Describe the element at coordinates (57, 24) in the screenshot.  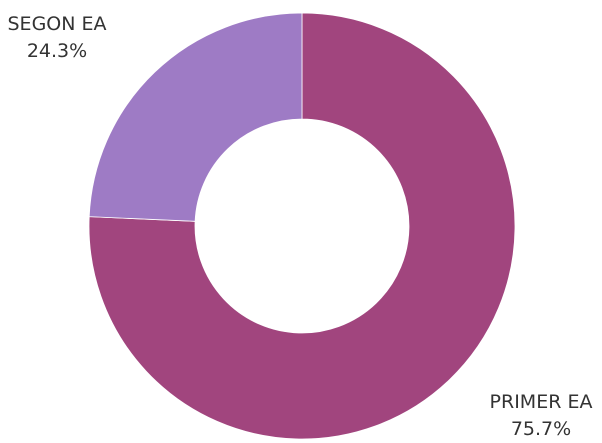
I see `label-segon-ea-name: SEGON EA` at that location.